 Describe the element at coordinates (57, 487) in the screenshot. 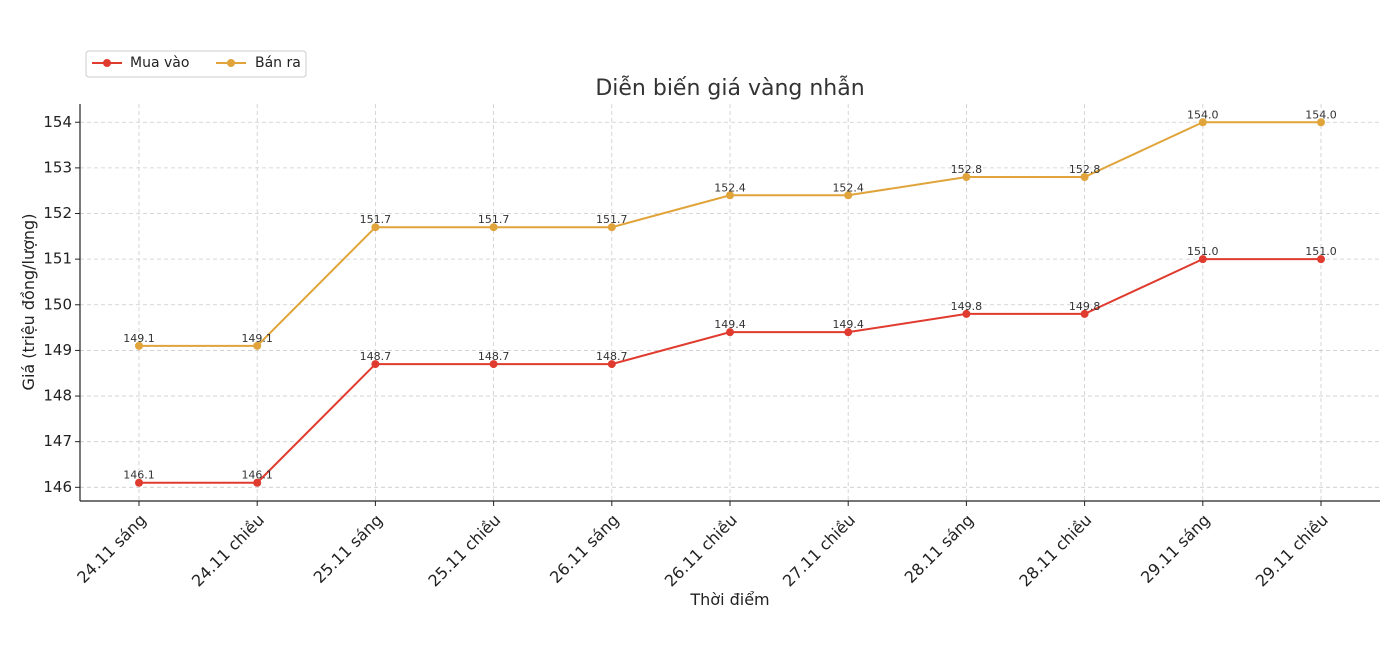

I see `y-tick-label: 146` at that location.